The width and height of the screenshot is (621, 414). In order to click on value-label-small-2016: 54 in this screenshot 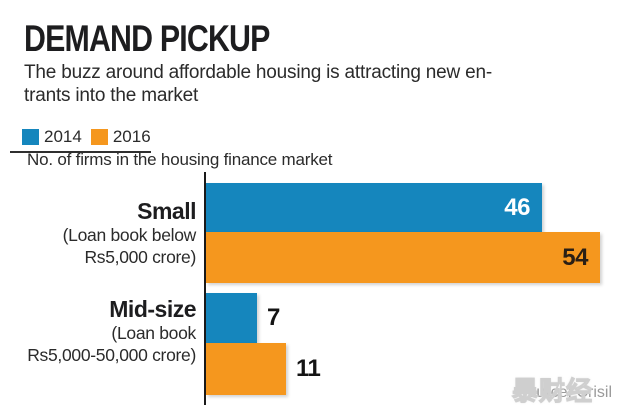, I will do `click(575, 257)`.